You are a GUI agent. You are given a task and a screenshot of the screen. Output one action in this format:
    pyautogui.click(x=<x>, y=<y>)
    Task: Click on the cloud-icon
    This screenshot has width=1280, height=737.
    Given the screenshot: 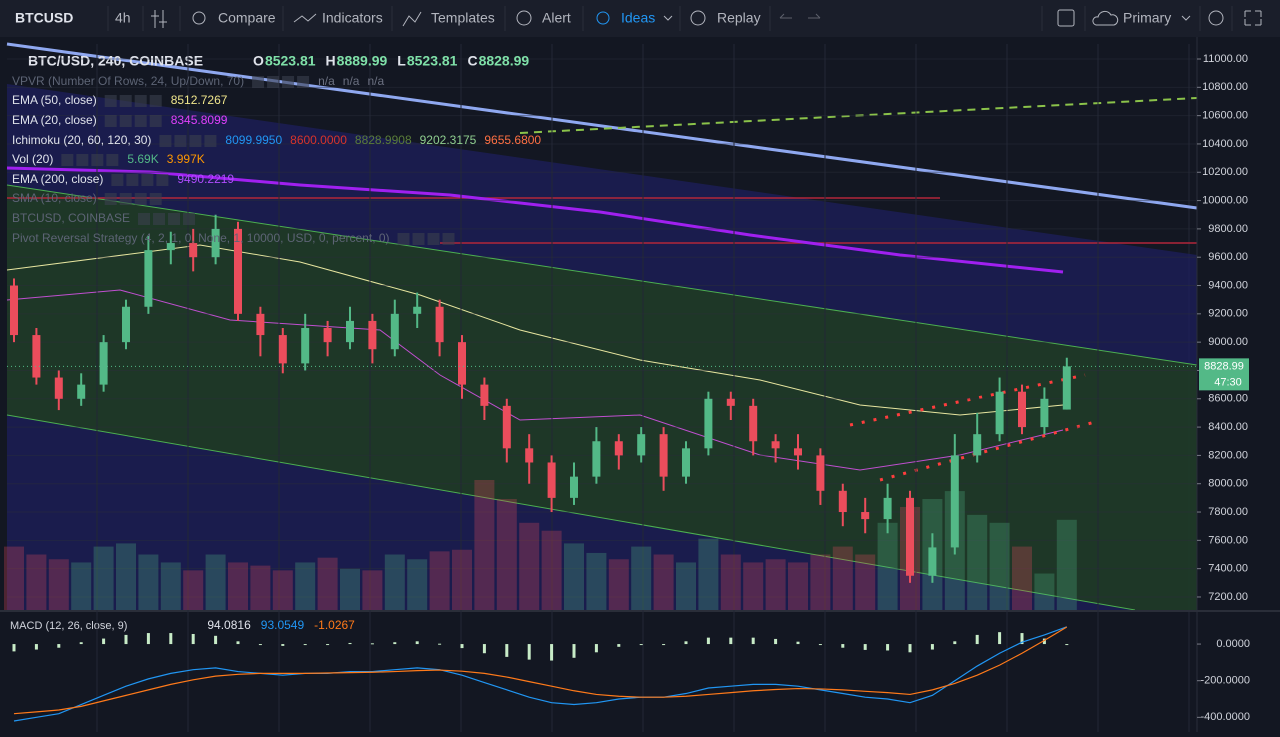 What is the action you would take?
    pyautogui.click(x=1105, y=18)
    